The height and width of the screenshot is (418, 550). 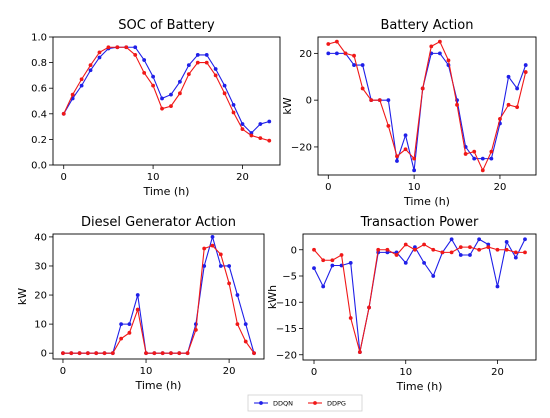 What do you see at coordinates (261, 403) in the screenshot?
I see `legend-swatch-marker` at bounding box center [261, 403].